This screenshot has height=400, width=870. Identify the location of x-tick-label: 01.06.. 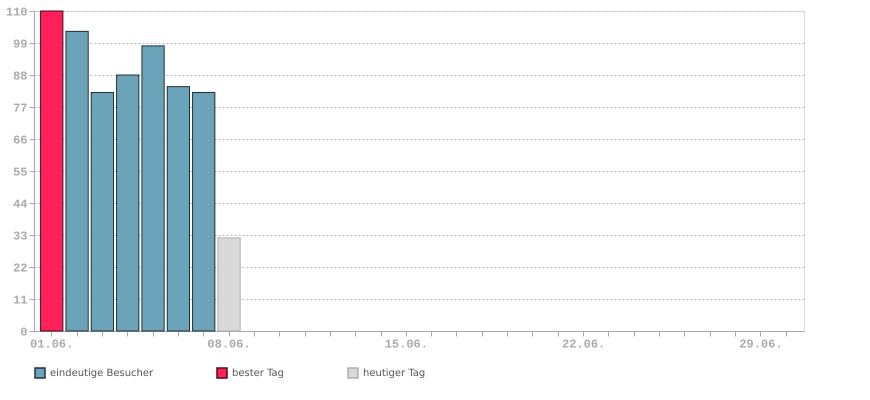
(52, 345).